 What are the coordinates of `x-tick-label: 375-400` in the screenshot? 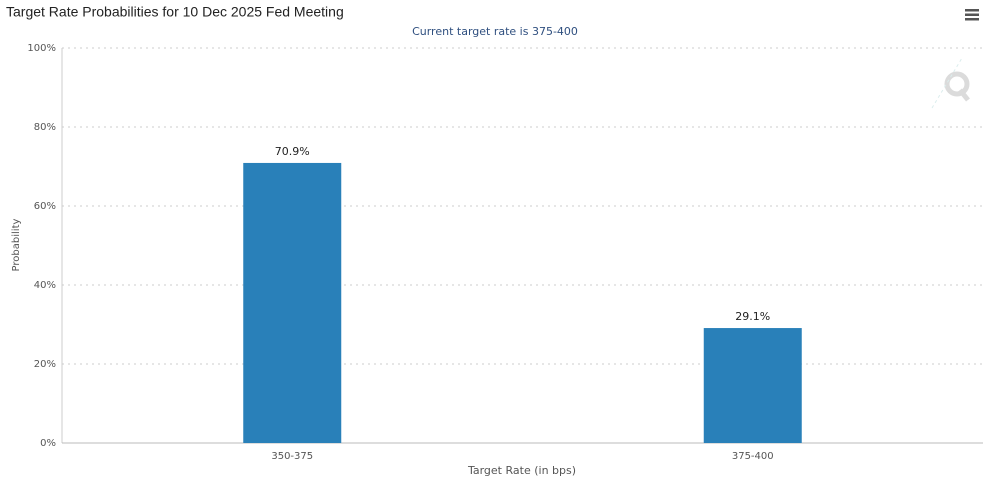 It's located at (753, 456).